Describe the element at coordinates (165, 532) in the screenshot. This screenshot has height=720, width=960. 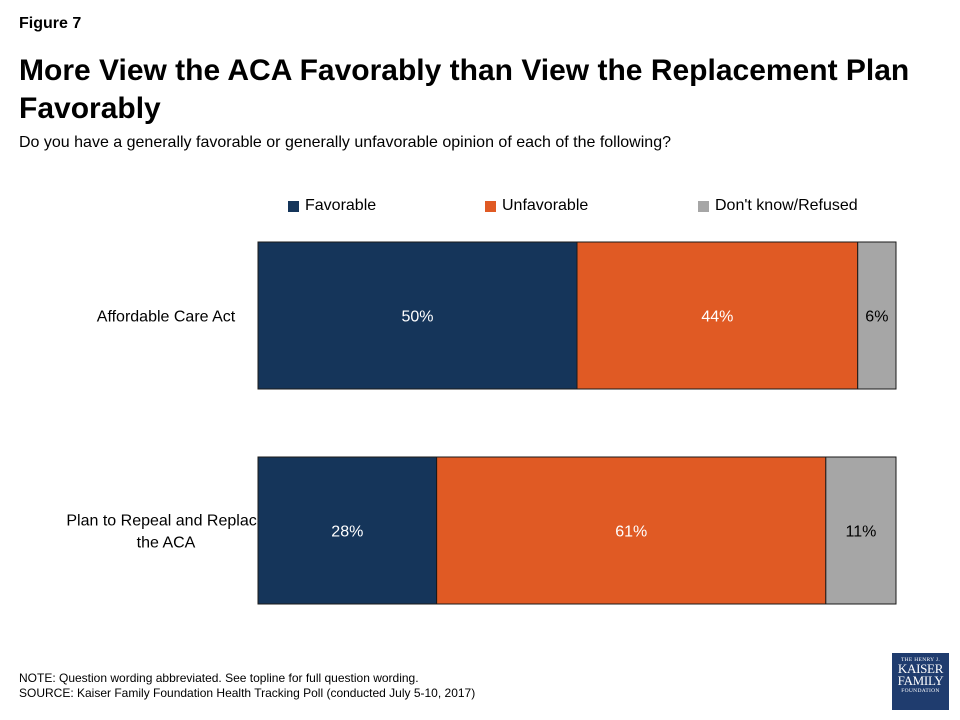
I see `category-label-plan-to-repeal-and-replace-the-aca: Plan to Repeal and Replace the ACA` at that location.